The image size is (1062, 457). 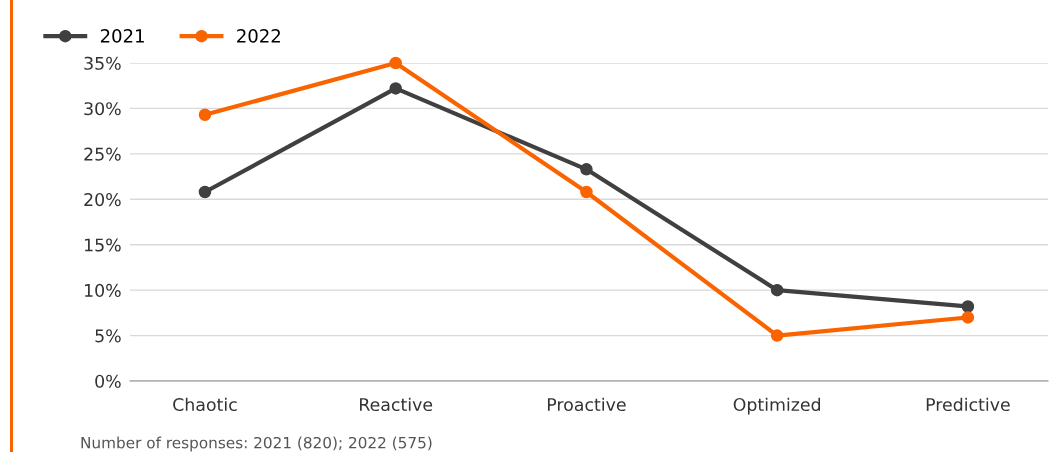 What do you see at coordinates (968, 404) in the screenshot?
I see `x-tick-label: Predictive` at bounding box center [968, 404].